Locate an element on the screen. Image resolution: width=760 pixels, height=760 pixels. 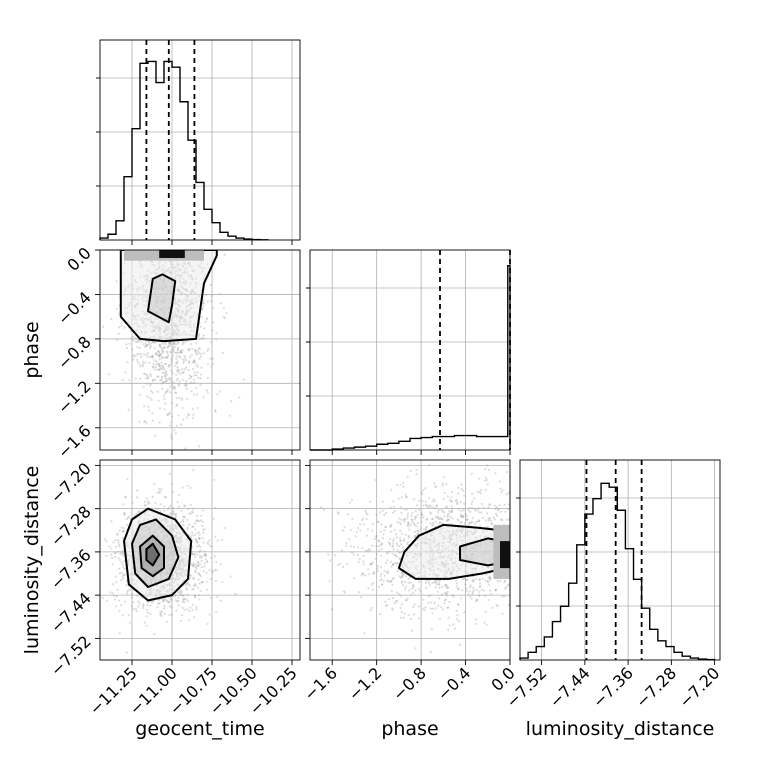
phase-ytick-label-3: −0.4 is located at coordinates (74, 308).